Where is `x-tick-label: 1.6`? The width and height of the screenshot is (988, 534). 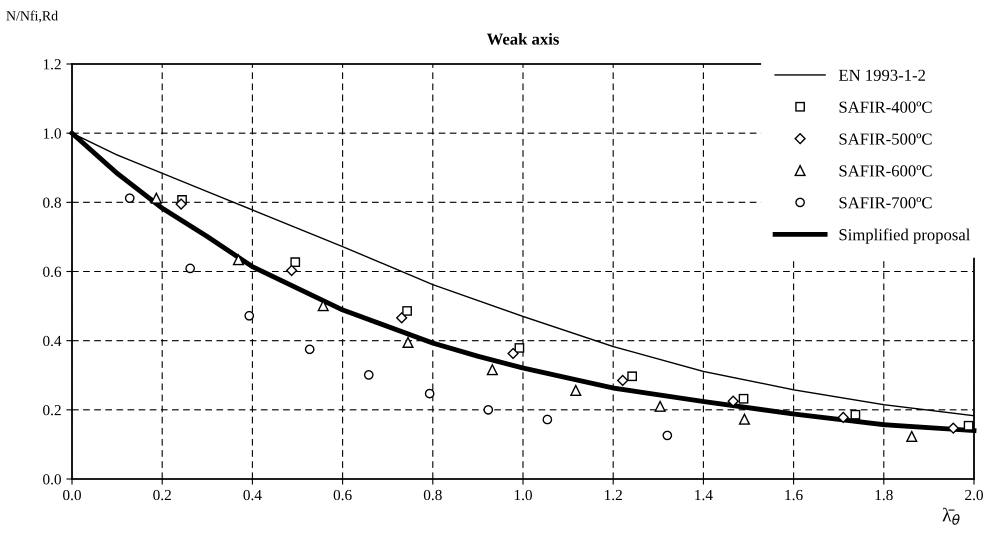
x-tick-label: 1.6 is located at coordinates (794, 495).